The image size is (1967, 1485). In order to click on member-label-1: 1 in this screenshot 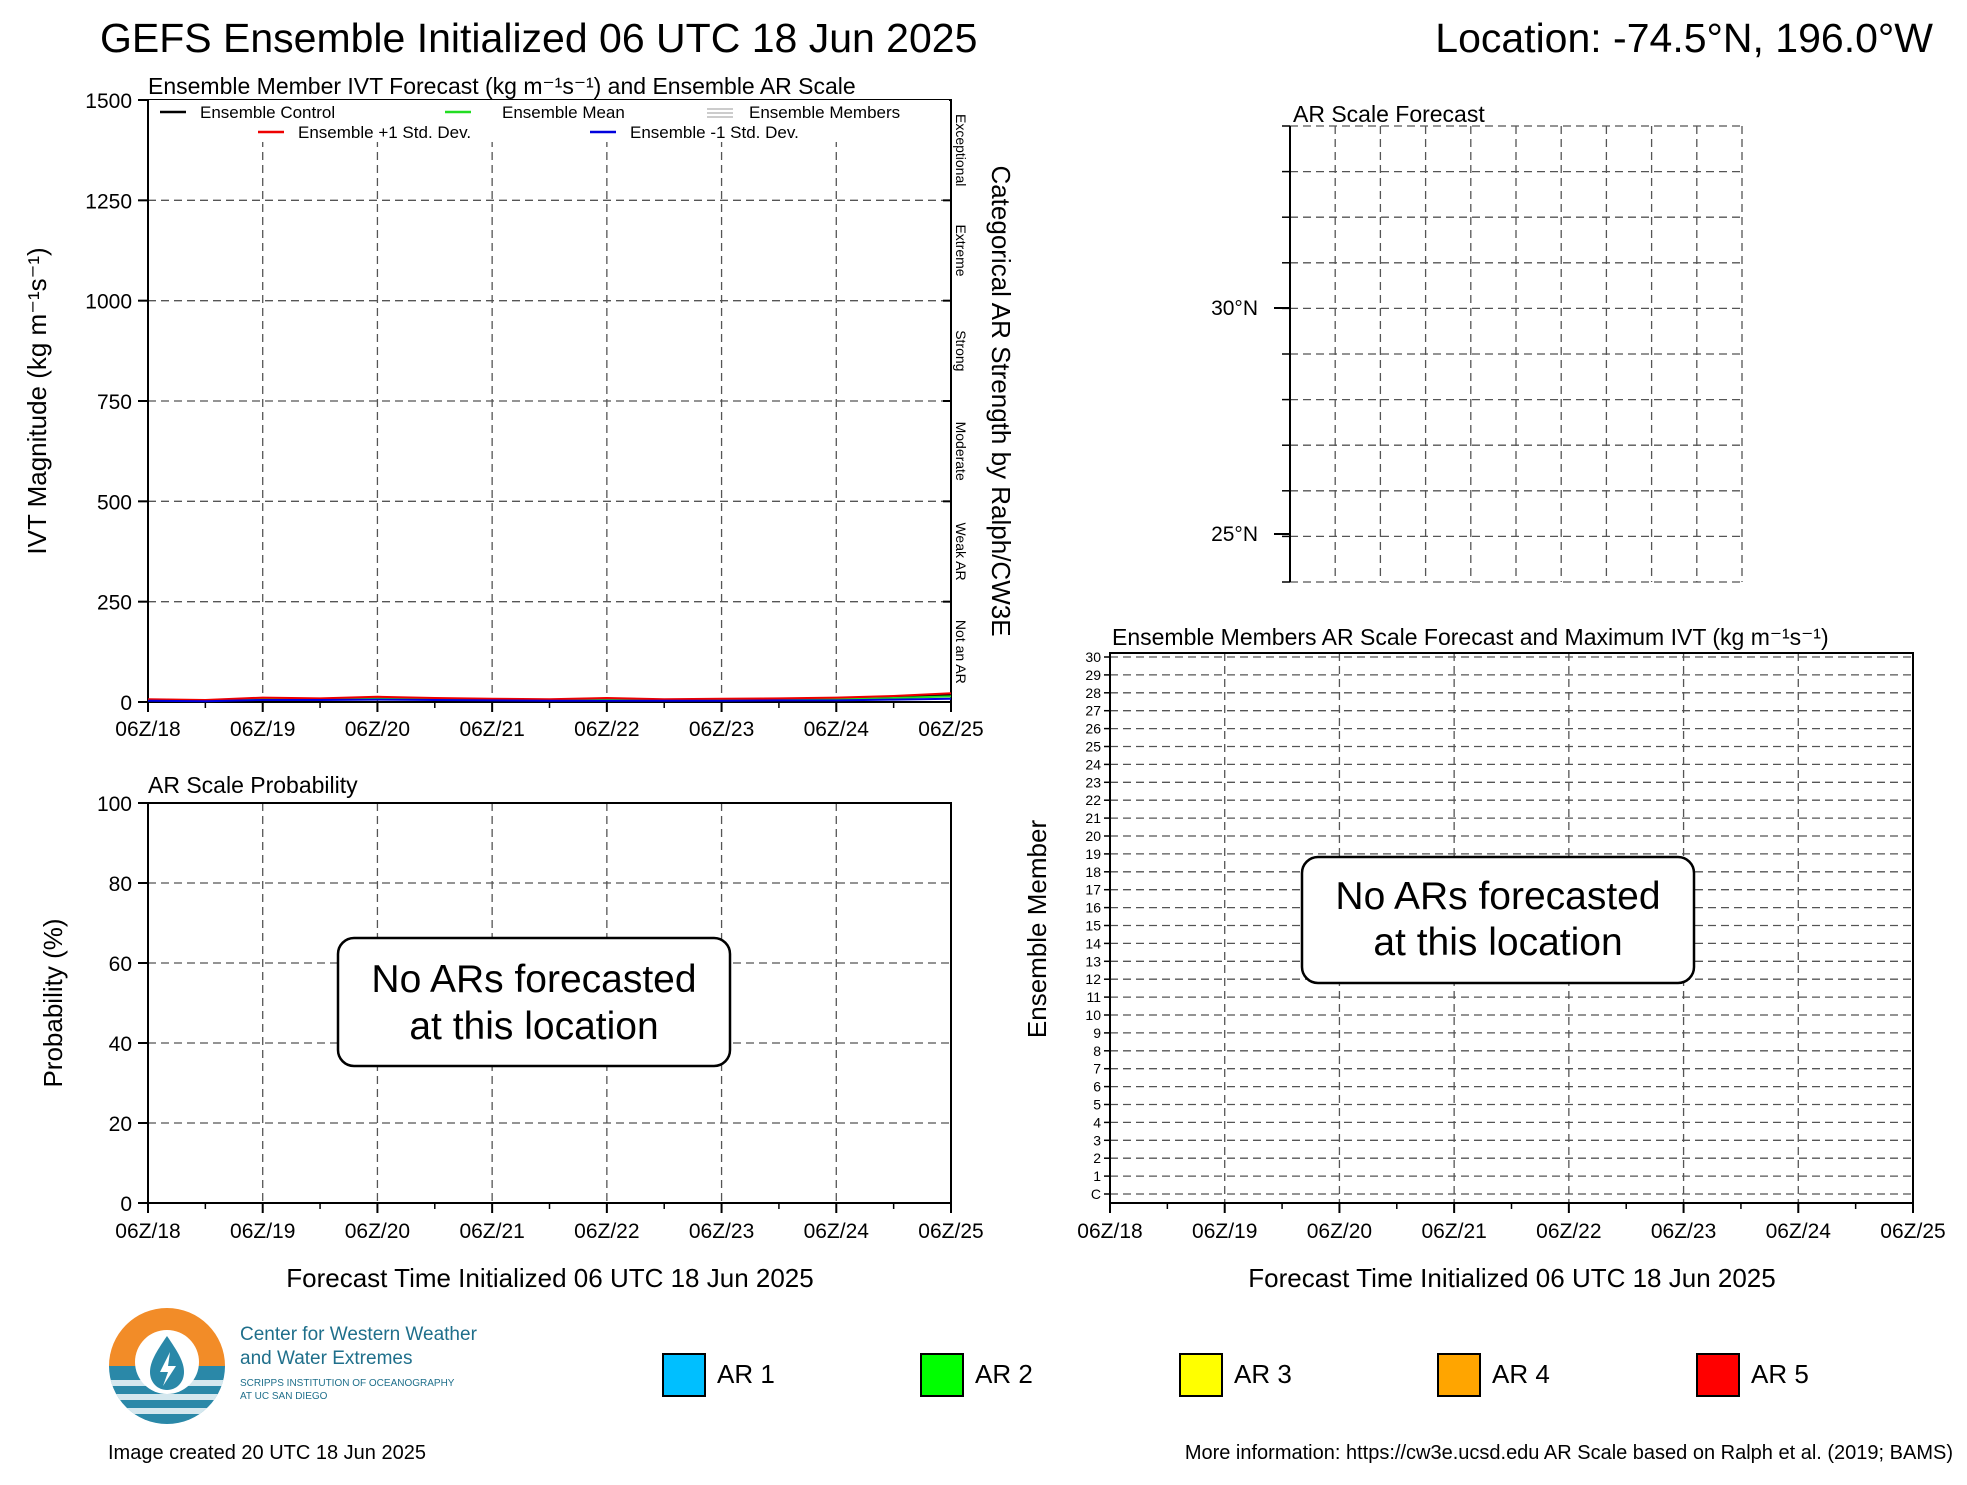, I will do `click(1097, 1176)`.